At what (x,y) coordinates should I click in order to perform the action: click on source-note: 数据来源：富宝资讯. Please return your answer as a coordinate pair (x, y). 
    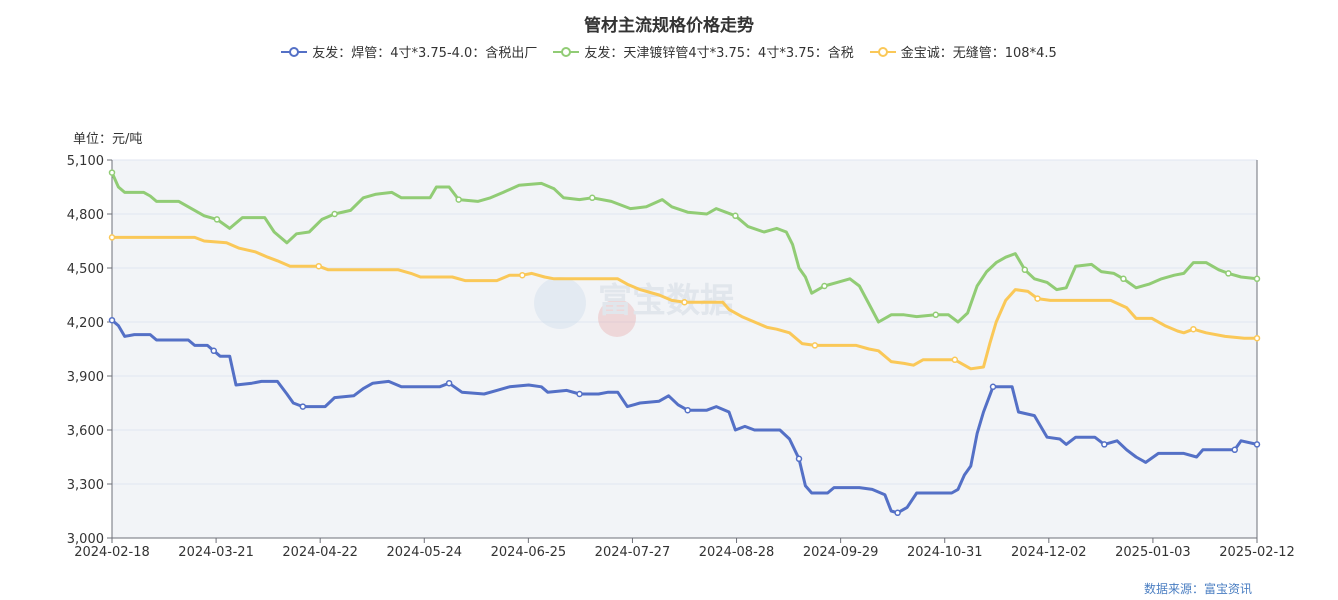
    Looking at the image, I should click on (1197, 589).